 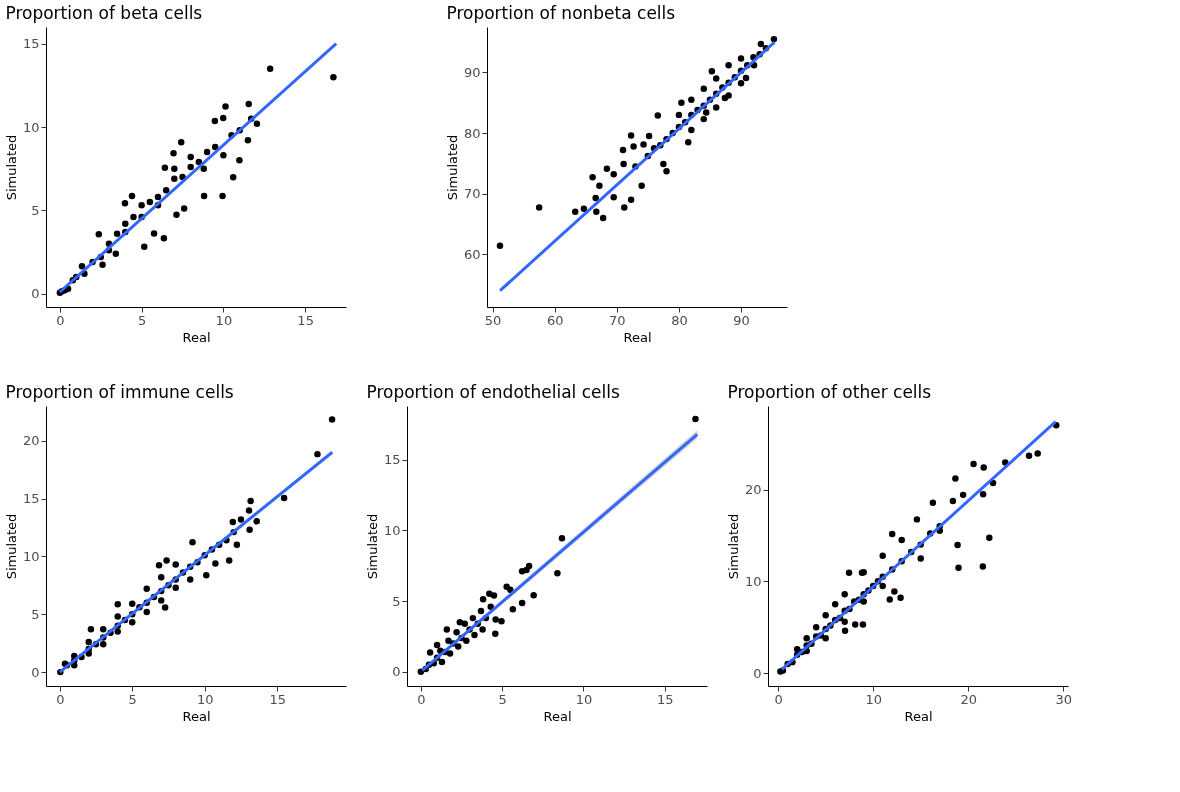 What do you see at coordinates (104, 13) in the screenshot?
I see `chart-title: Proportion of beta cells` at bounding box center [104, 13].